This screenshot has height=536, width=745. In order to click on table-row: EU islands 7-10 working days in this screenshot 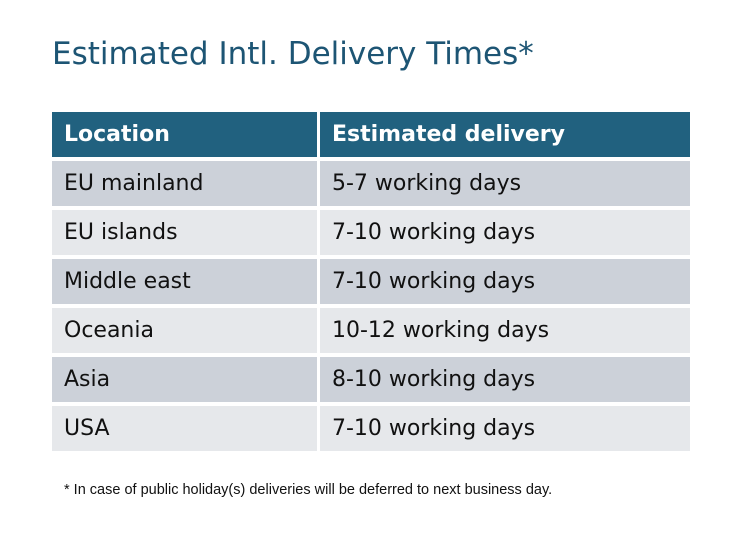, I will do `click(371, 232)`.